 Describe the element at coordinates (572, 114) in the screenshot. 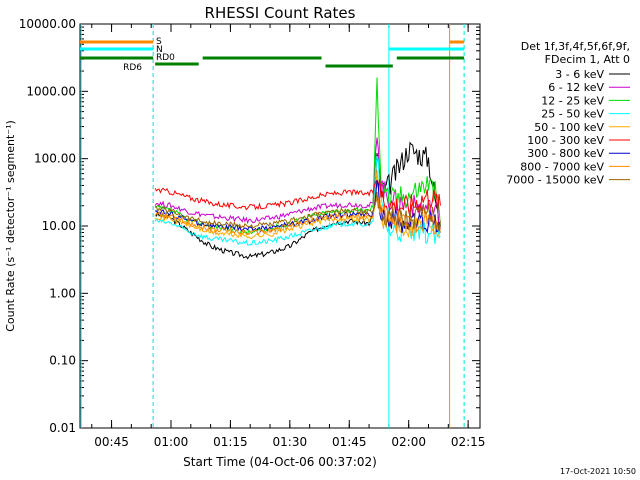

I see `legend-entry-label: 25 - 50 keV` at that location.